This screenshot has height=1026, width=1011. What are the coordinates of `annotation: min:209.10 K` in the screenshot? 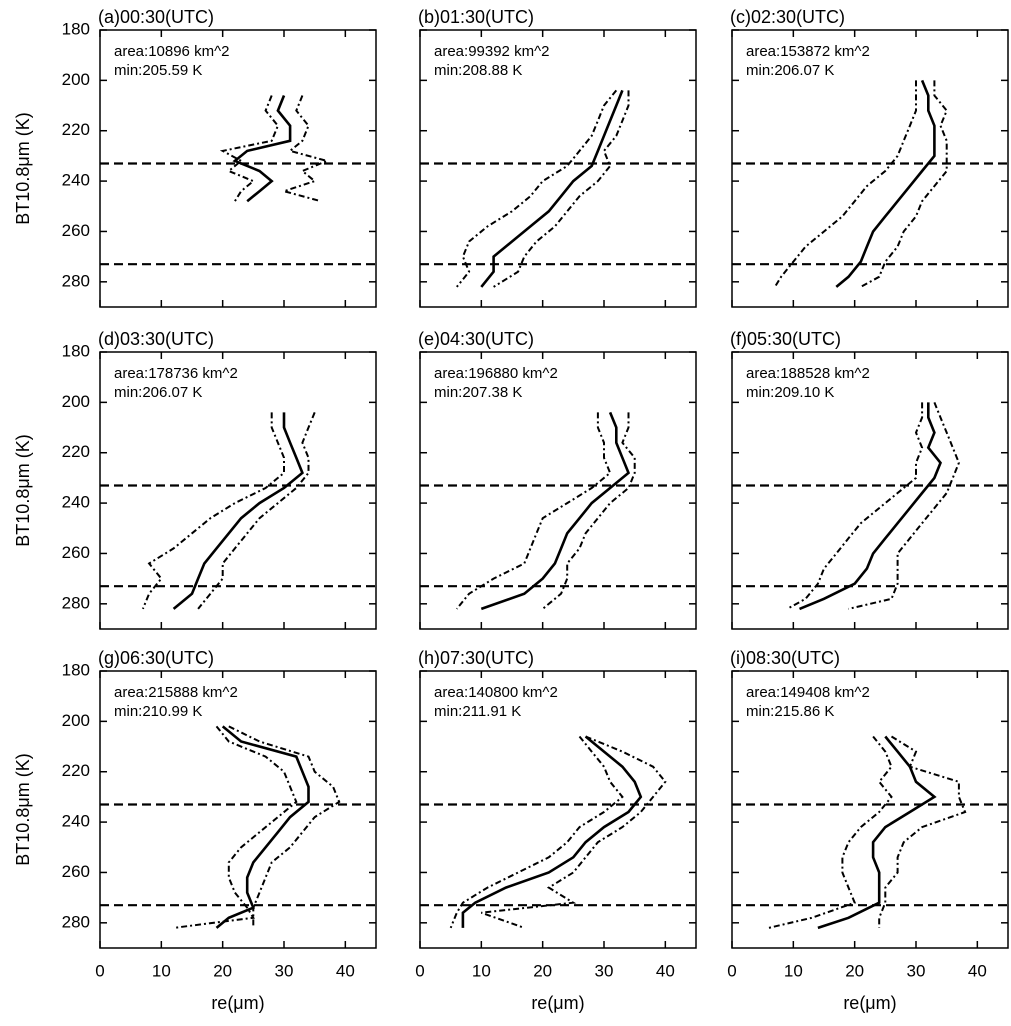 It's located at (790, 392).